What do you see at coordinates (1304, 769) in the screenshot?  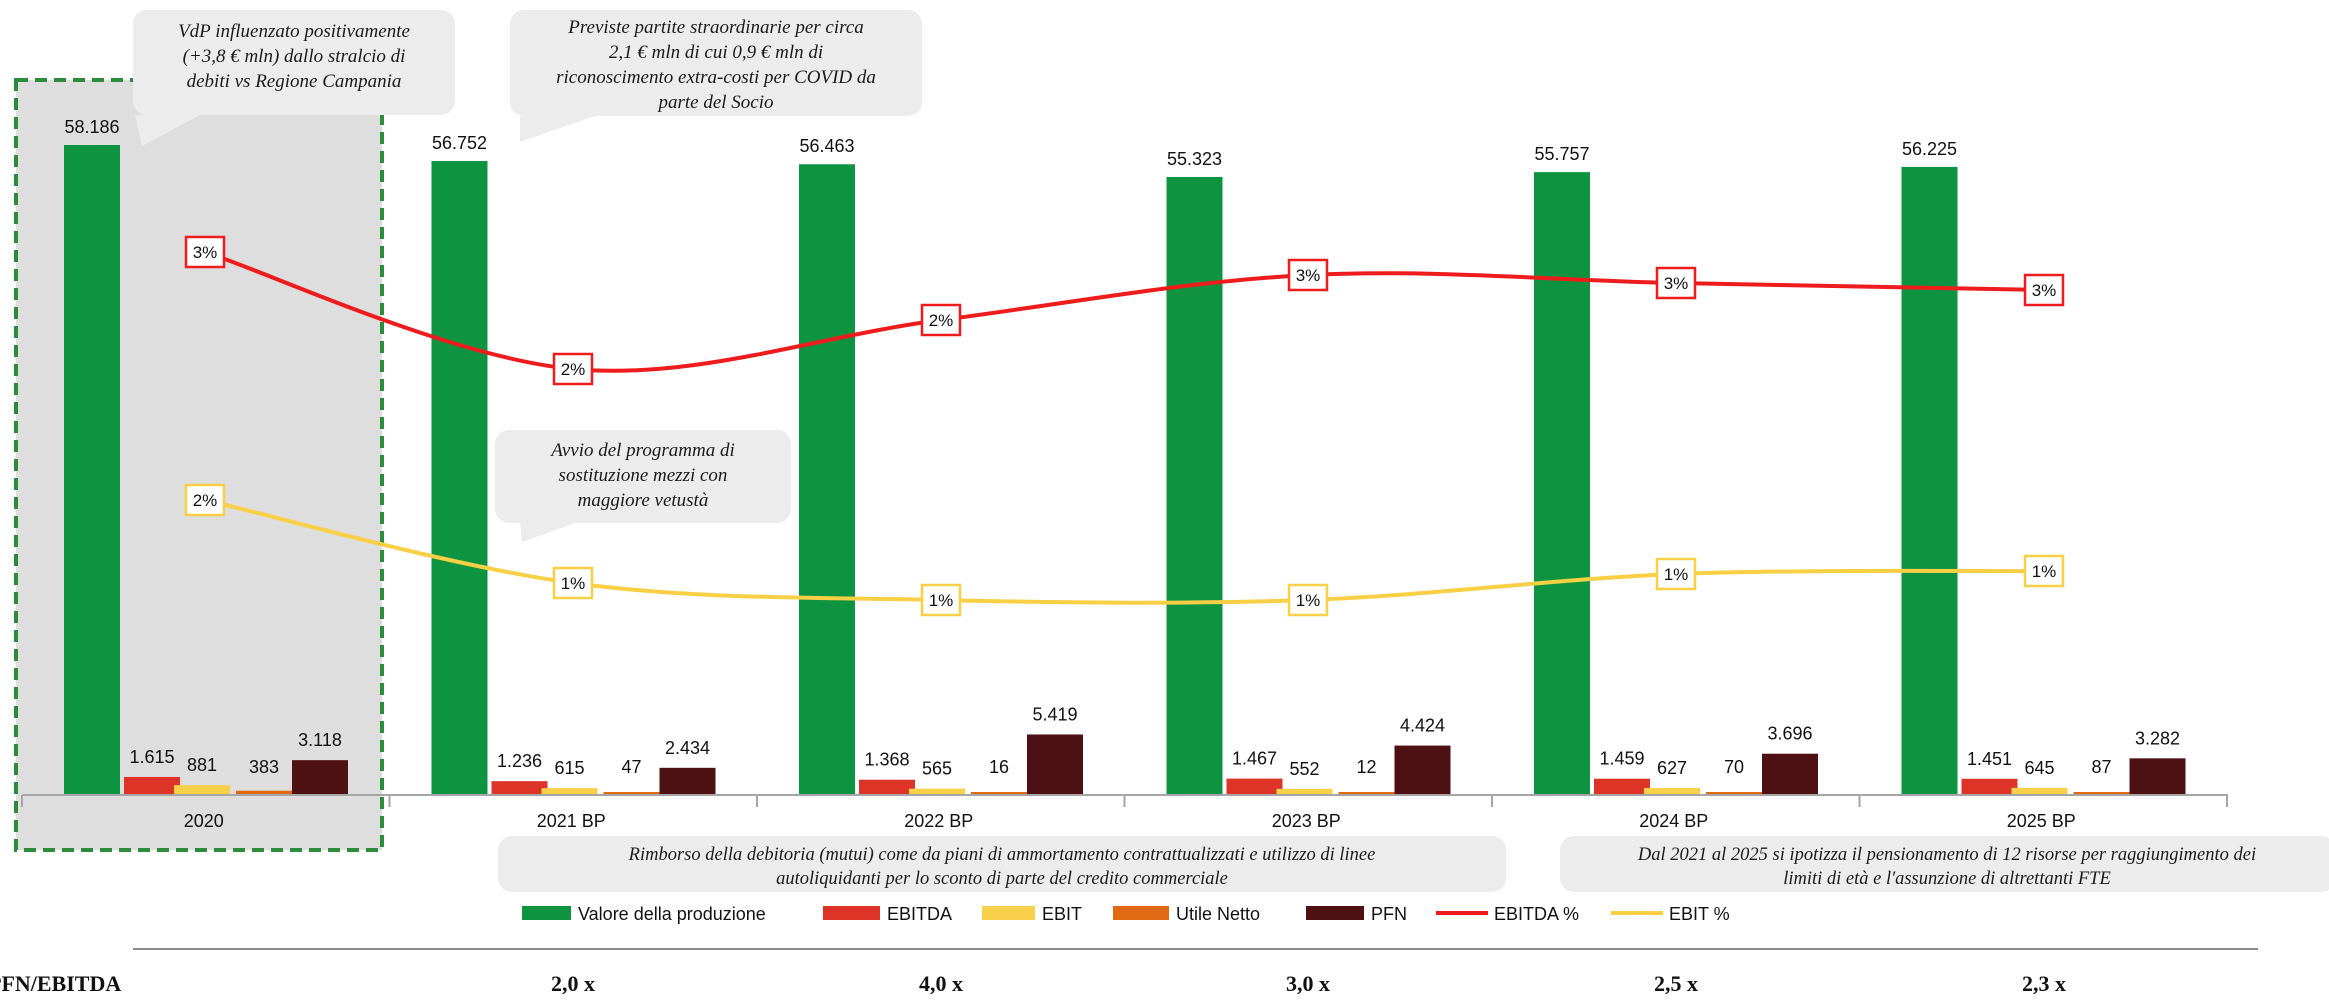 I see `data-label: 552` at bounding box center [1304, 769].